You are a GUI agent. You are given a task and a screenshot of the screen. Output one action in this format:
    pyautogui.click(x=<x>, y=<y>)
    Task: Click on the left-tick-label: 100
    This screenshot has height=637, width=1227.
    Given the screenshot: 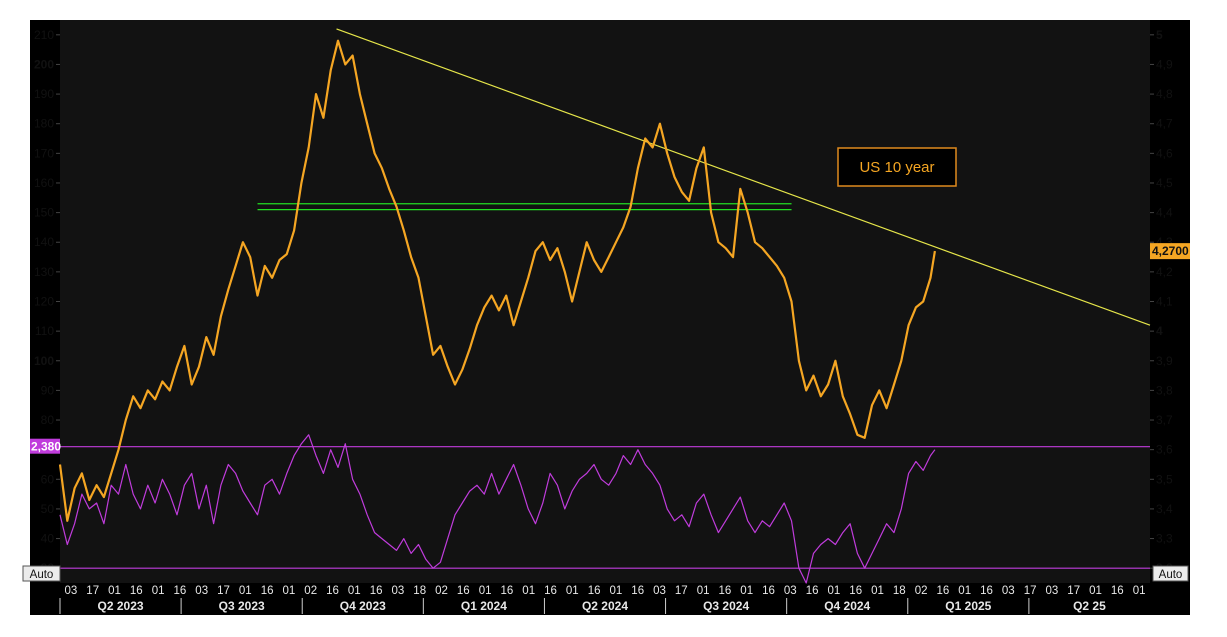 What is the action you would take?
    pyautogui.click(x=44, y=361)
    